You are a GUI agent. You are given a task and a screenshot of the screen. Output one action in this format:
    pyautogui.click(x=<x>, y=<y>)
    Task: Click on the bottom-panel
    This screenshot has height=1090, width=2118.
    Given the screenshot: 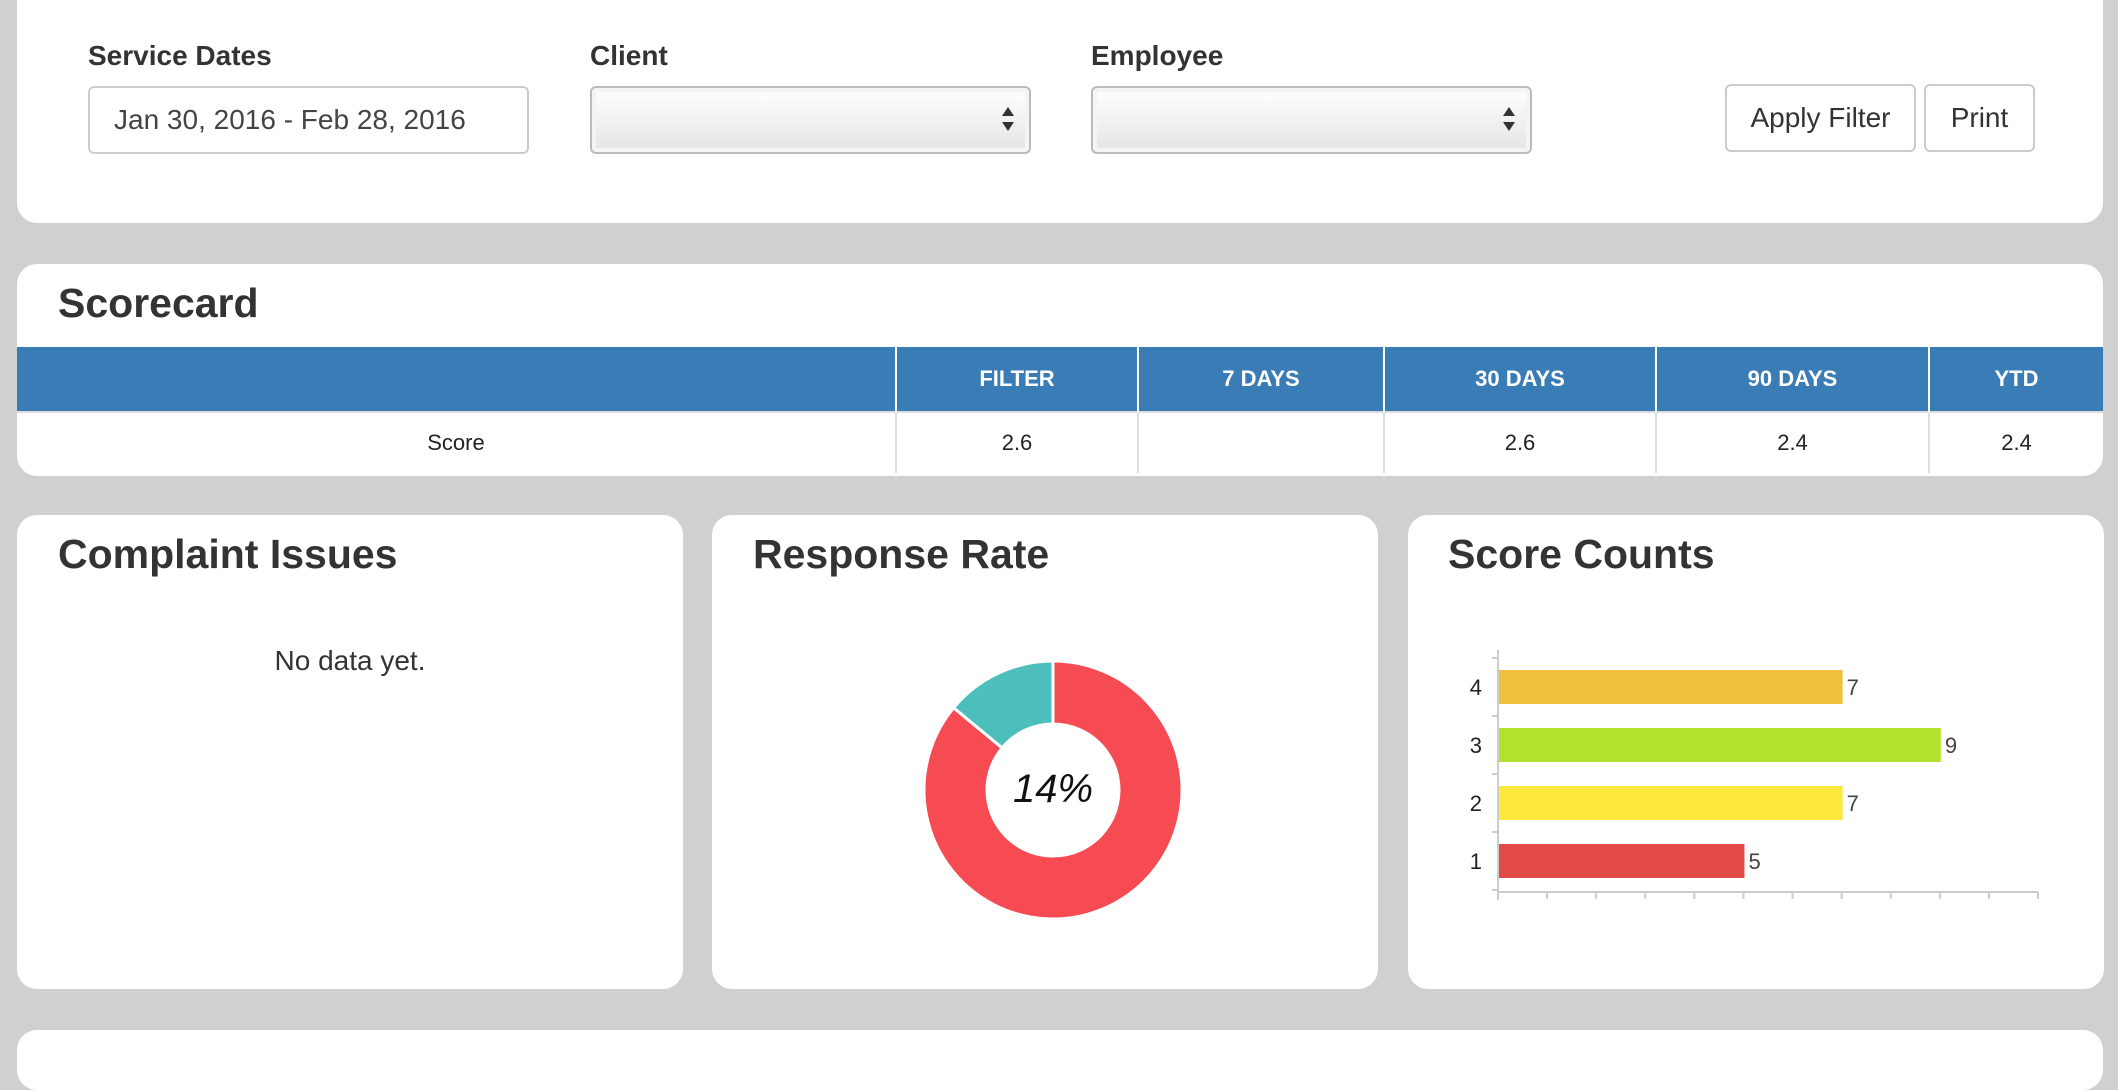 What is the action you would take?
    pyautogui.click(x=1060, y=1060)
    